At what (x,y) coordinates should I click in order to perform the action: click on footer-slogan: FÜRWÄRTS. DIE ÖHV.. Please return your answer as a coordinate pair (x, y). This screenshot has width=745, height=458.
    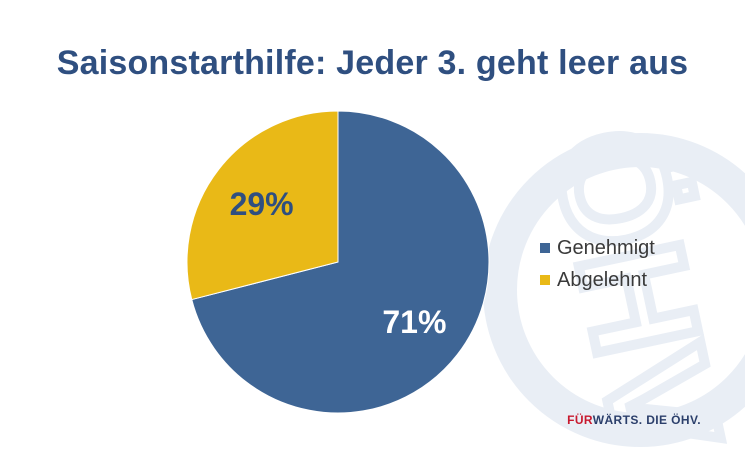
    Looking at the image, I should click on (634, 420).